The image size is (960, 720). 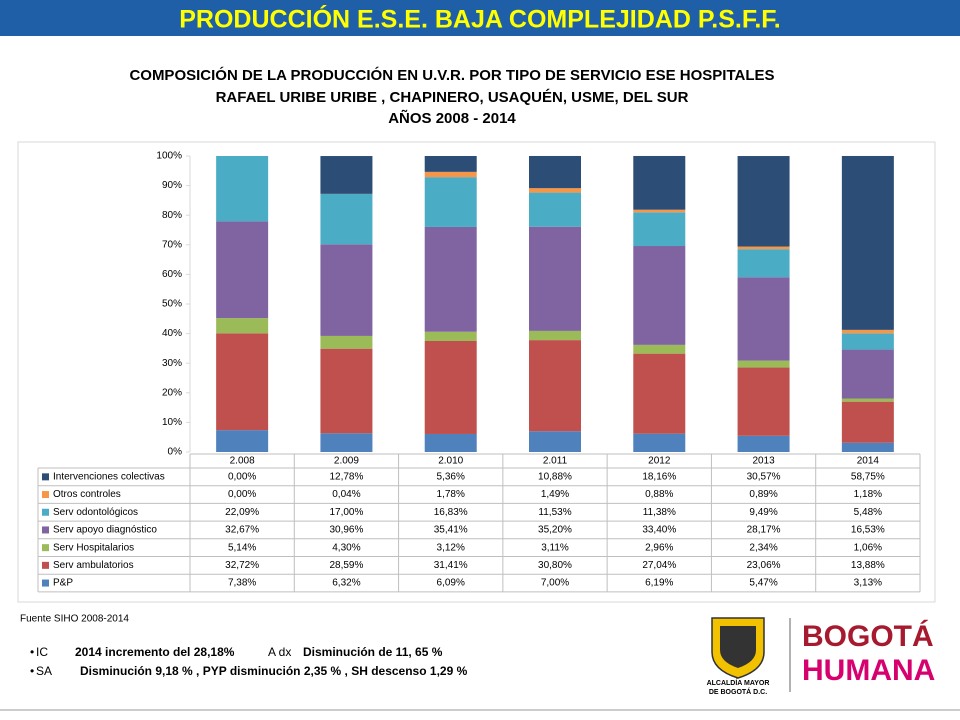 I want to click on table-value: 30,57%, so click(x=764, y=476).